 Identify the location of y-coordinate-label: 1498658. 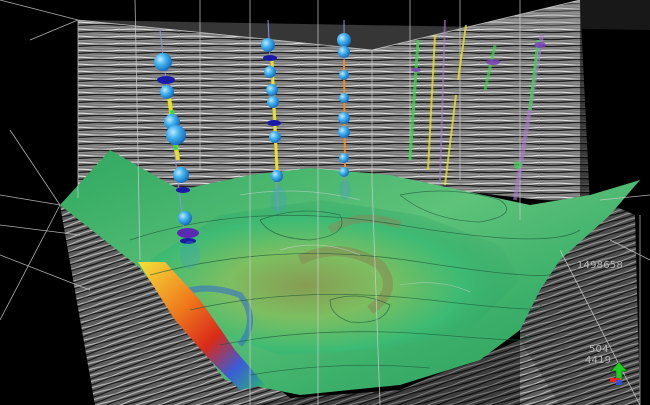
(600, 265).